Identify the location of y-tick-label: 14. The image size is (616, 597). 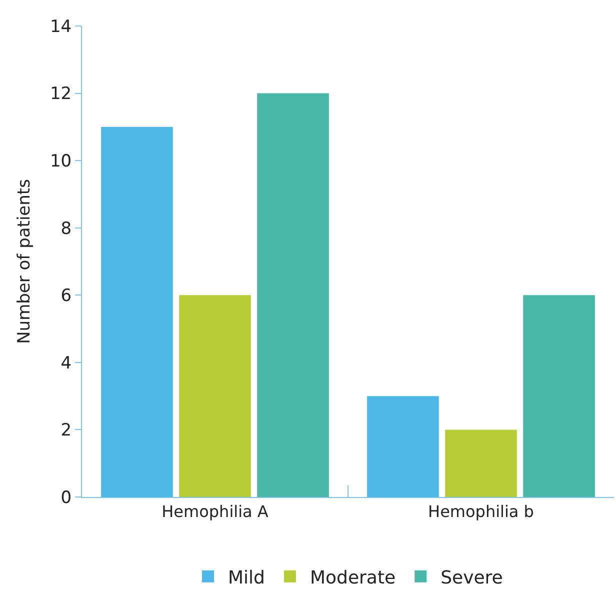
(61, 26).